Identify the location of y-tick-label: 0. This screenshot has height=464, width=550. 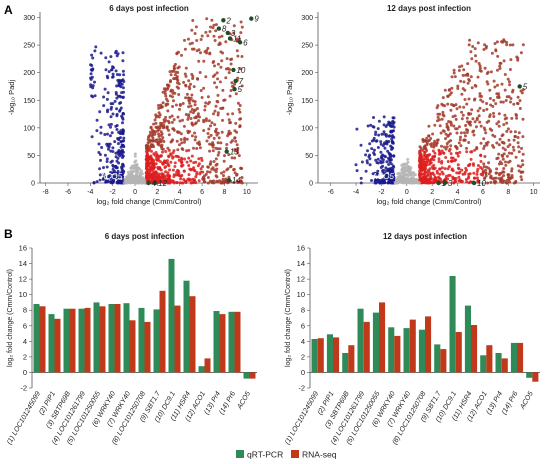
(303, 372).